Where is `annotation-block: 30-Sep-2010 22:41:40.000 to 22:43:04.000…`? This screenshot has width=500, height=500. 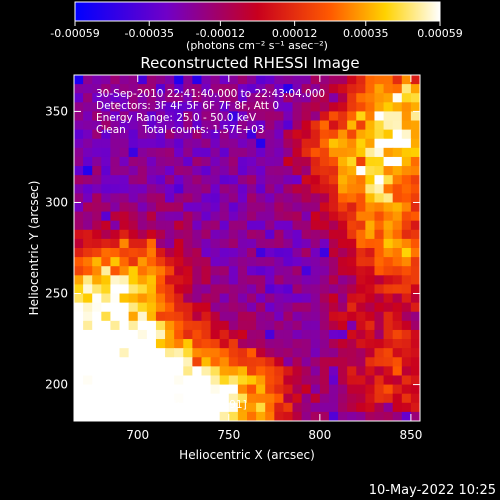
annotation-block: 30-Sep-2010 22:41:40.000 to 22:43:04.000… is located at coordinates (210, 112).